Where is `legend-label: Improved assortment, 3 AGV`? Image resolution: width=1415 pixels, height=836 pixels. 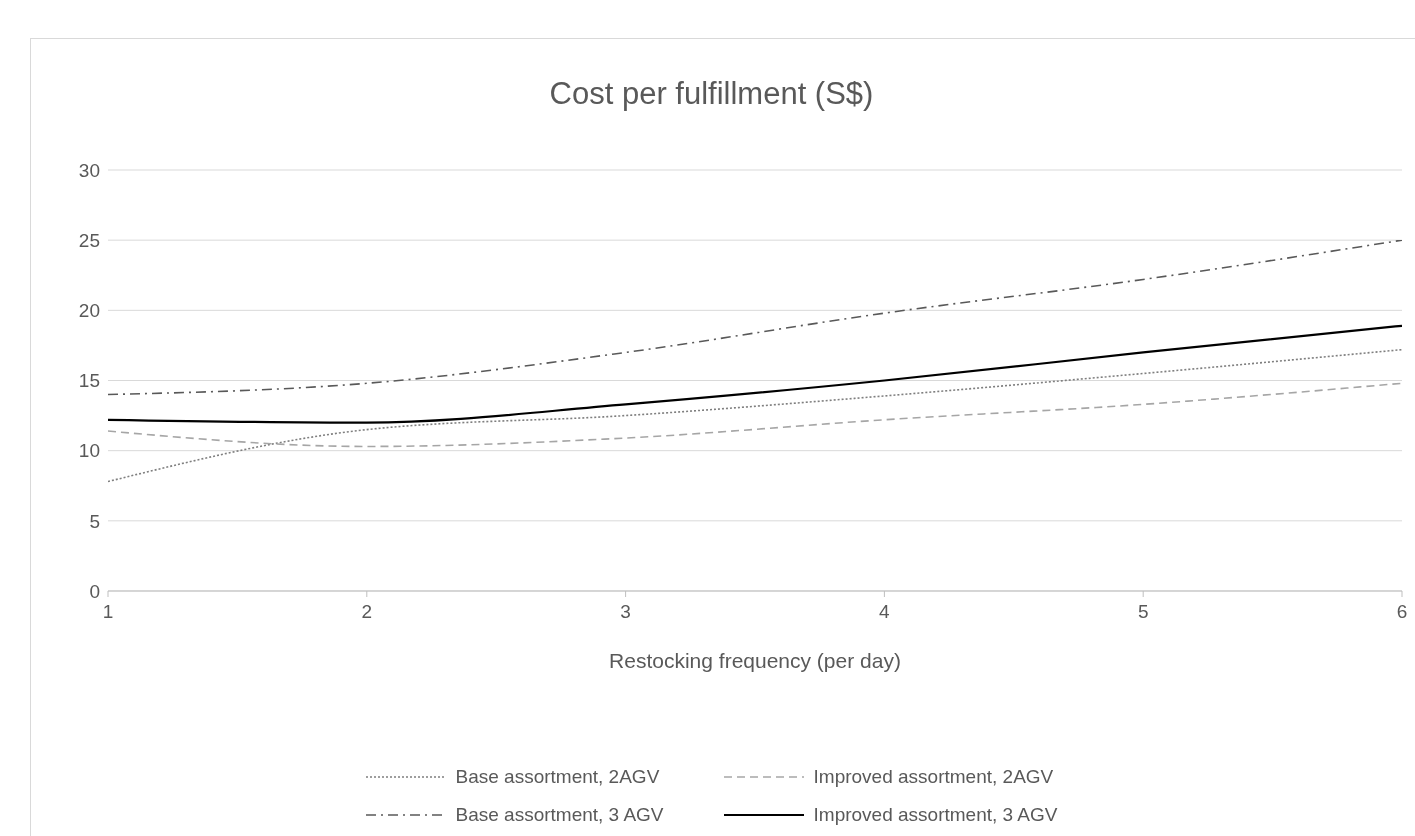 legend-label: Improved assortment, 3 AGV is located at coordinates (935, 815).